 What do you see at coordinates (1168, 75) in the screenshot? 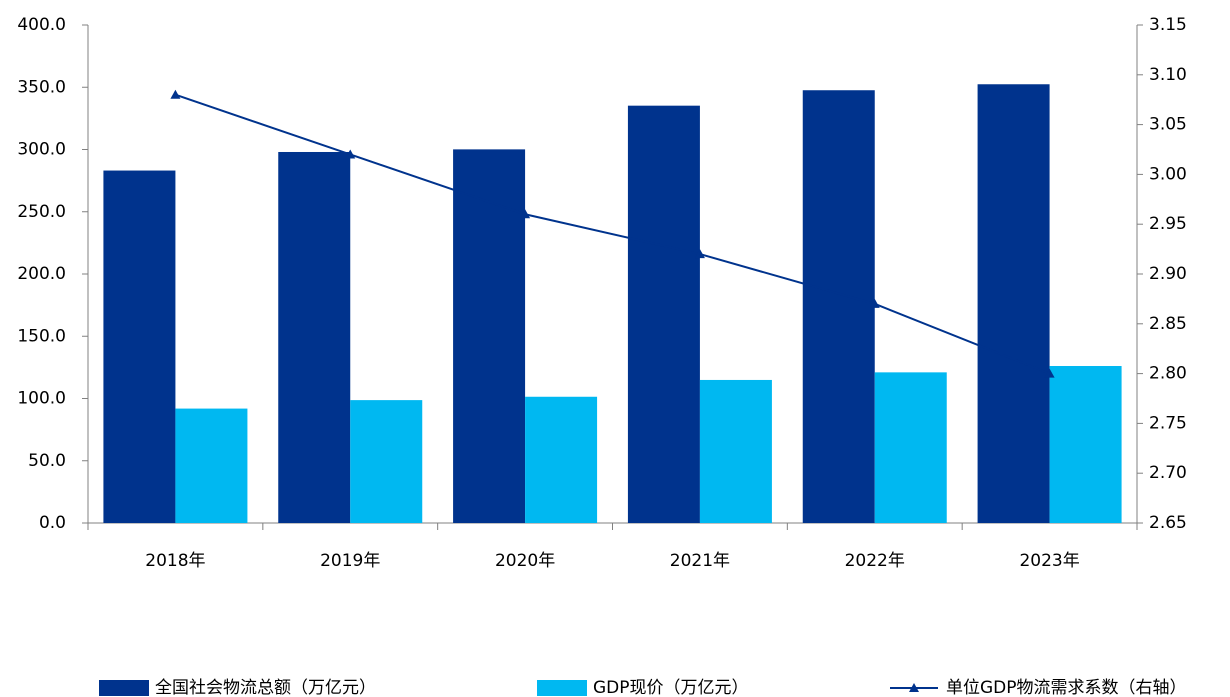
I see `y2-tick-label: 3.10` at bounding box center [1168, 75].